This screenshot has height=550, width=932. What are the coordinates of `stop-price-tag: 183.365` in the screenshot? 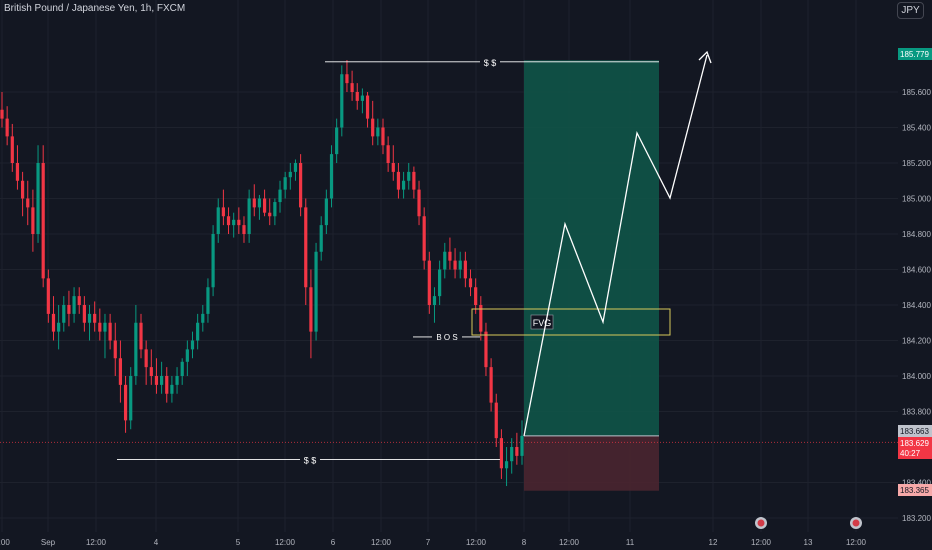 It's located at (915, 490).